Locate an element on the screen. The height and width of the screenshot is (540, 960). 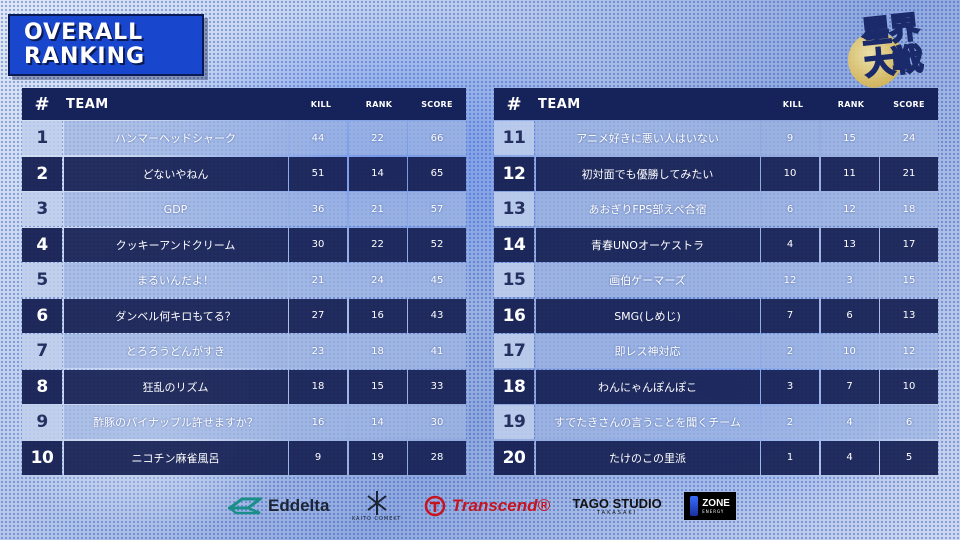
logo-text-bottom: 大戦 is located at coordinates (892, 62).